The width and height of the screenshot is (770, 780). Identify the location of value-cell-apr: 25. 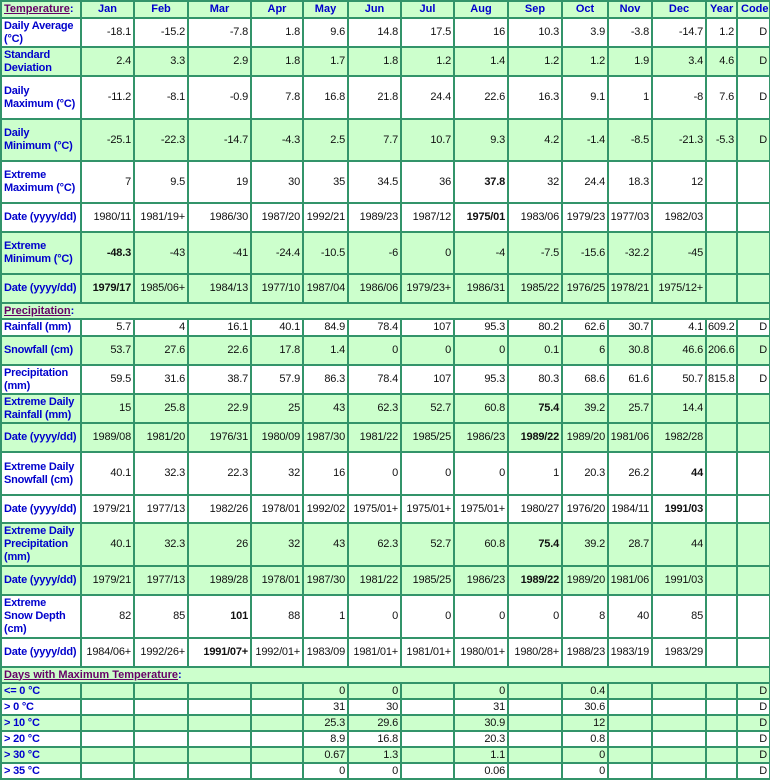
(277, 408).